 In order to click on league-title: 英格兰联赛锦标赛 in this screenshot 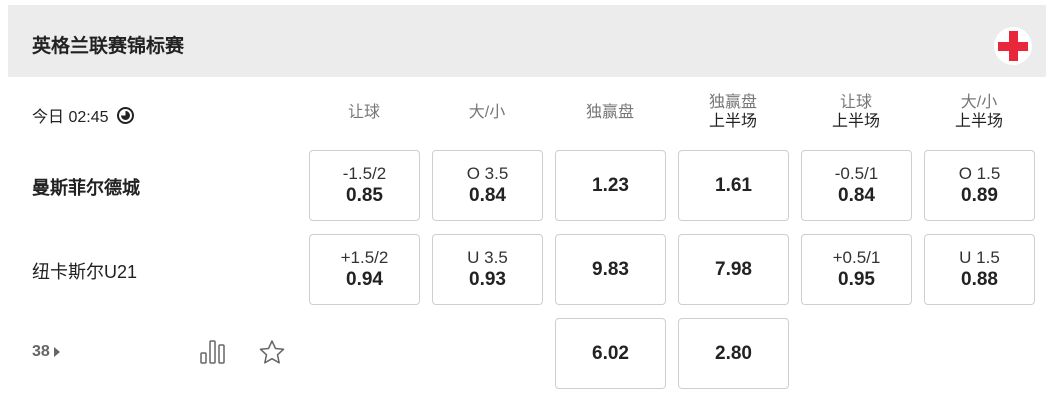, I will do `click(108, 46)`.